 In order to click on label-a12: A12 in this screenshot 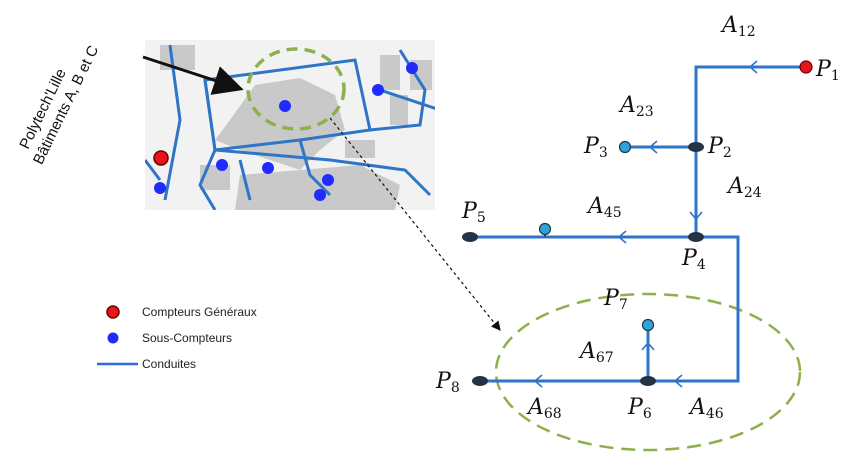, I will do `click(738, 26)`.